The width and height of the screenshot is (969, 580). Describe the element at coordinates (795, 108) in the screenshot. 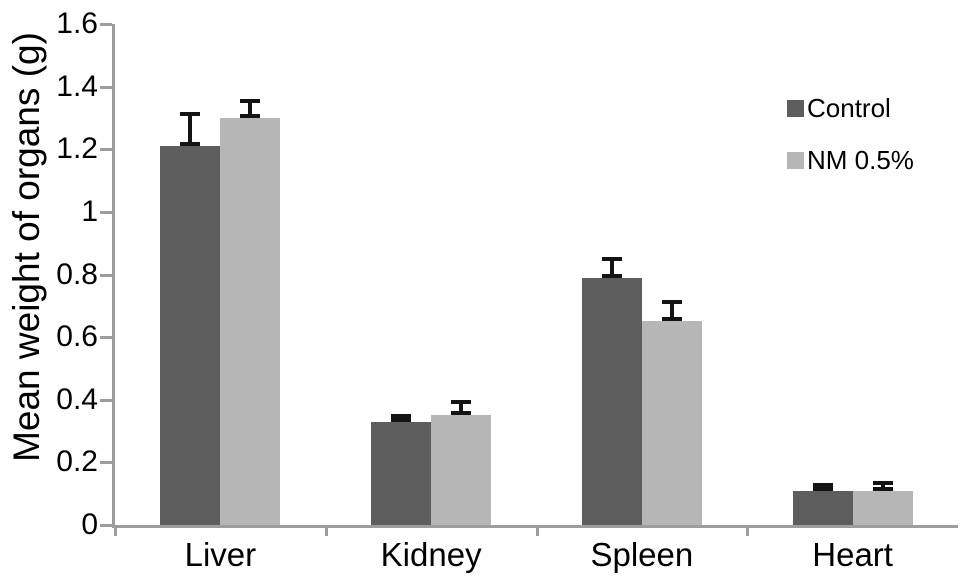

I see `legend-swatch-control` at that location.